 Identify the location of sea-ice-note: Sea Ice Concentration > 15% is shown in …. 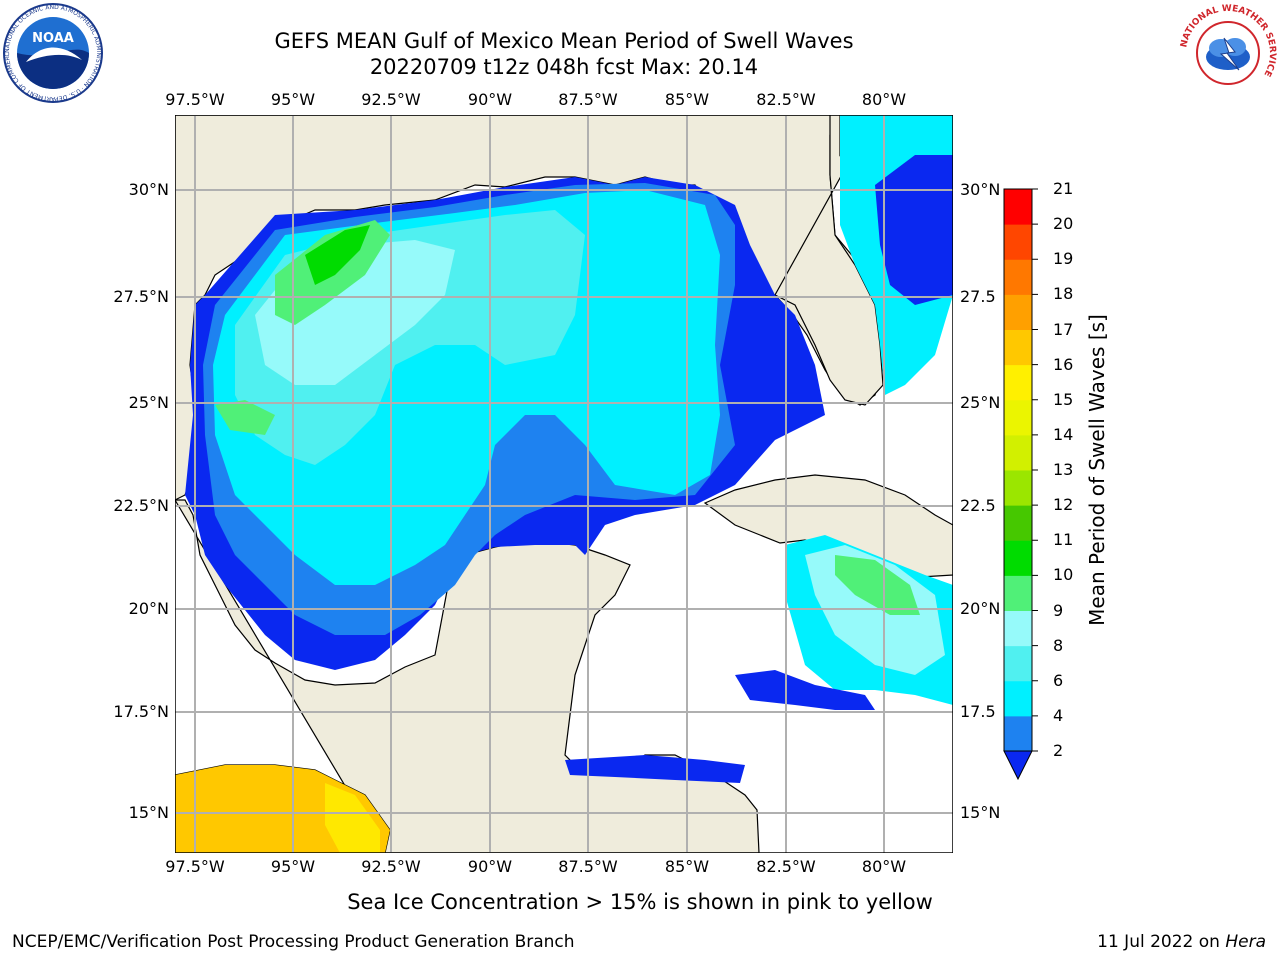
(640, 902).